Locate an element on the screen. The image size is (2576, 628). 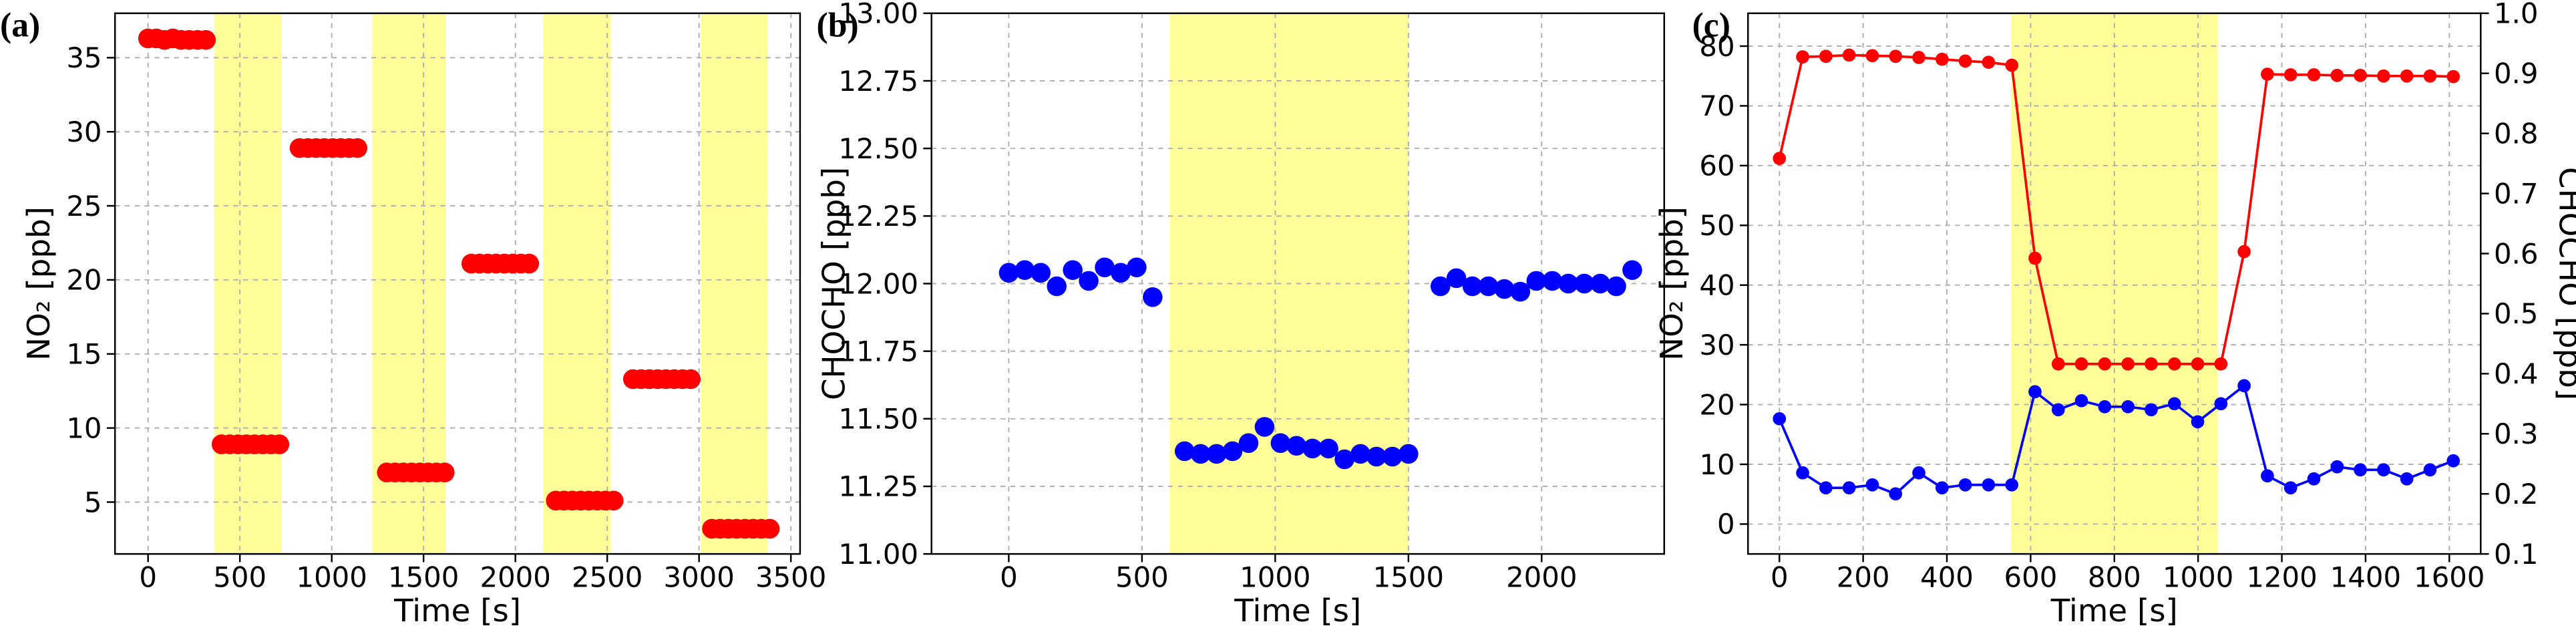
y-axis-title: CHOCHO [ppb] is located at coordinates (834, 283).